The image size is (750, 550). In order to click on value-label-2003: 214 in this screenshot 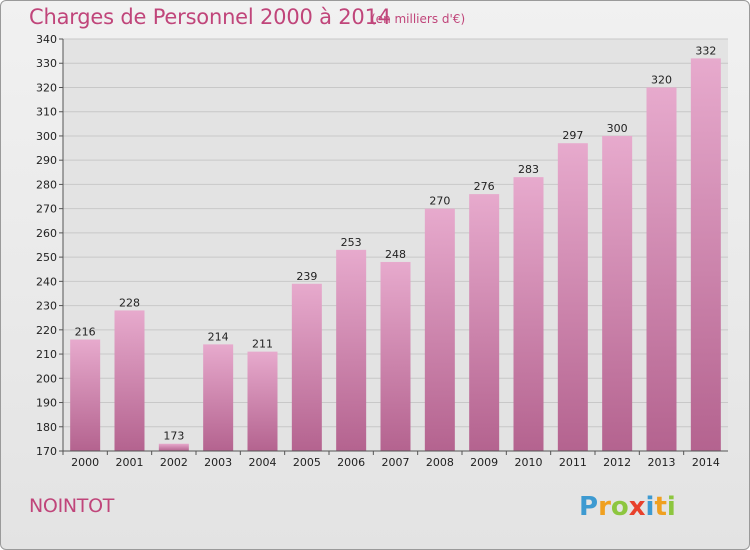, I will do `click(218, 336)`.